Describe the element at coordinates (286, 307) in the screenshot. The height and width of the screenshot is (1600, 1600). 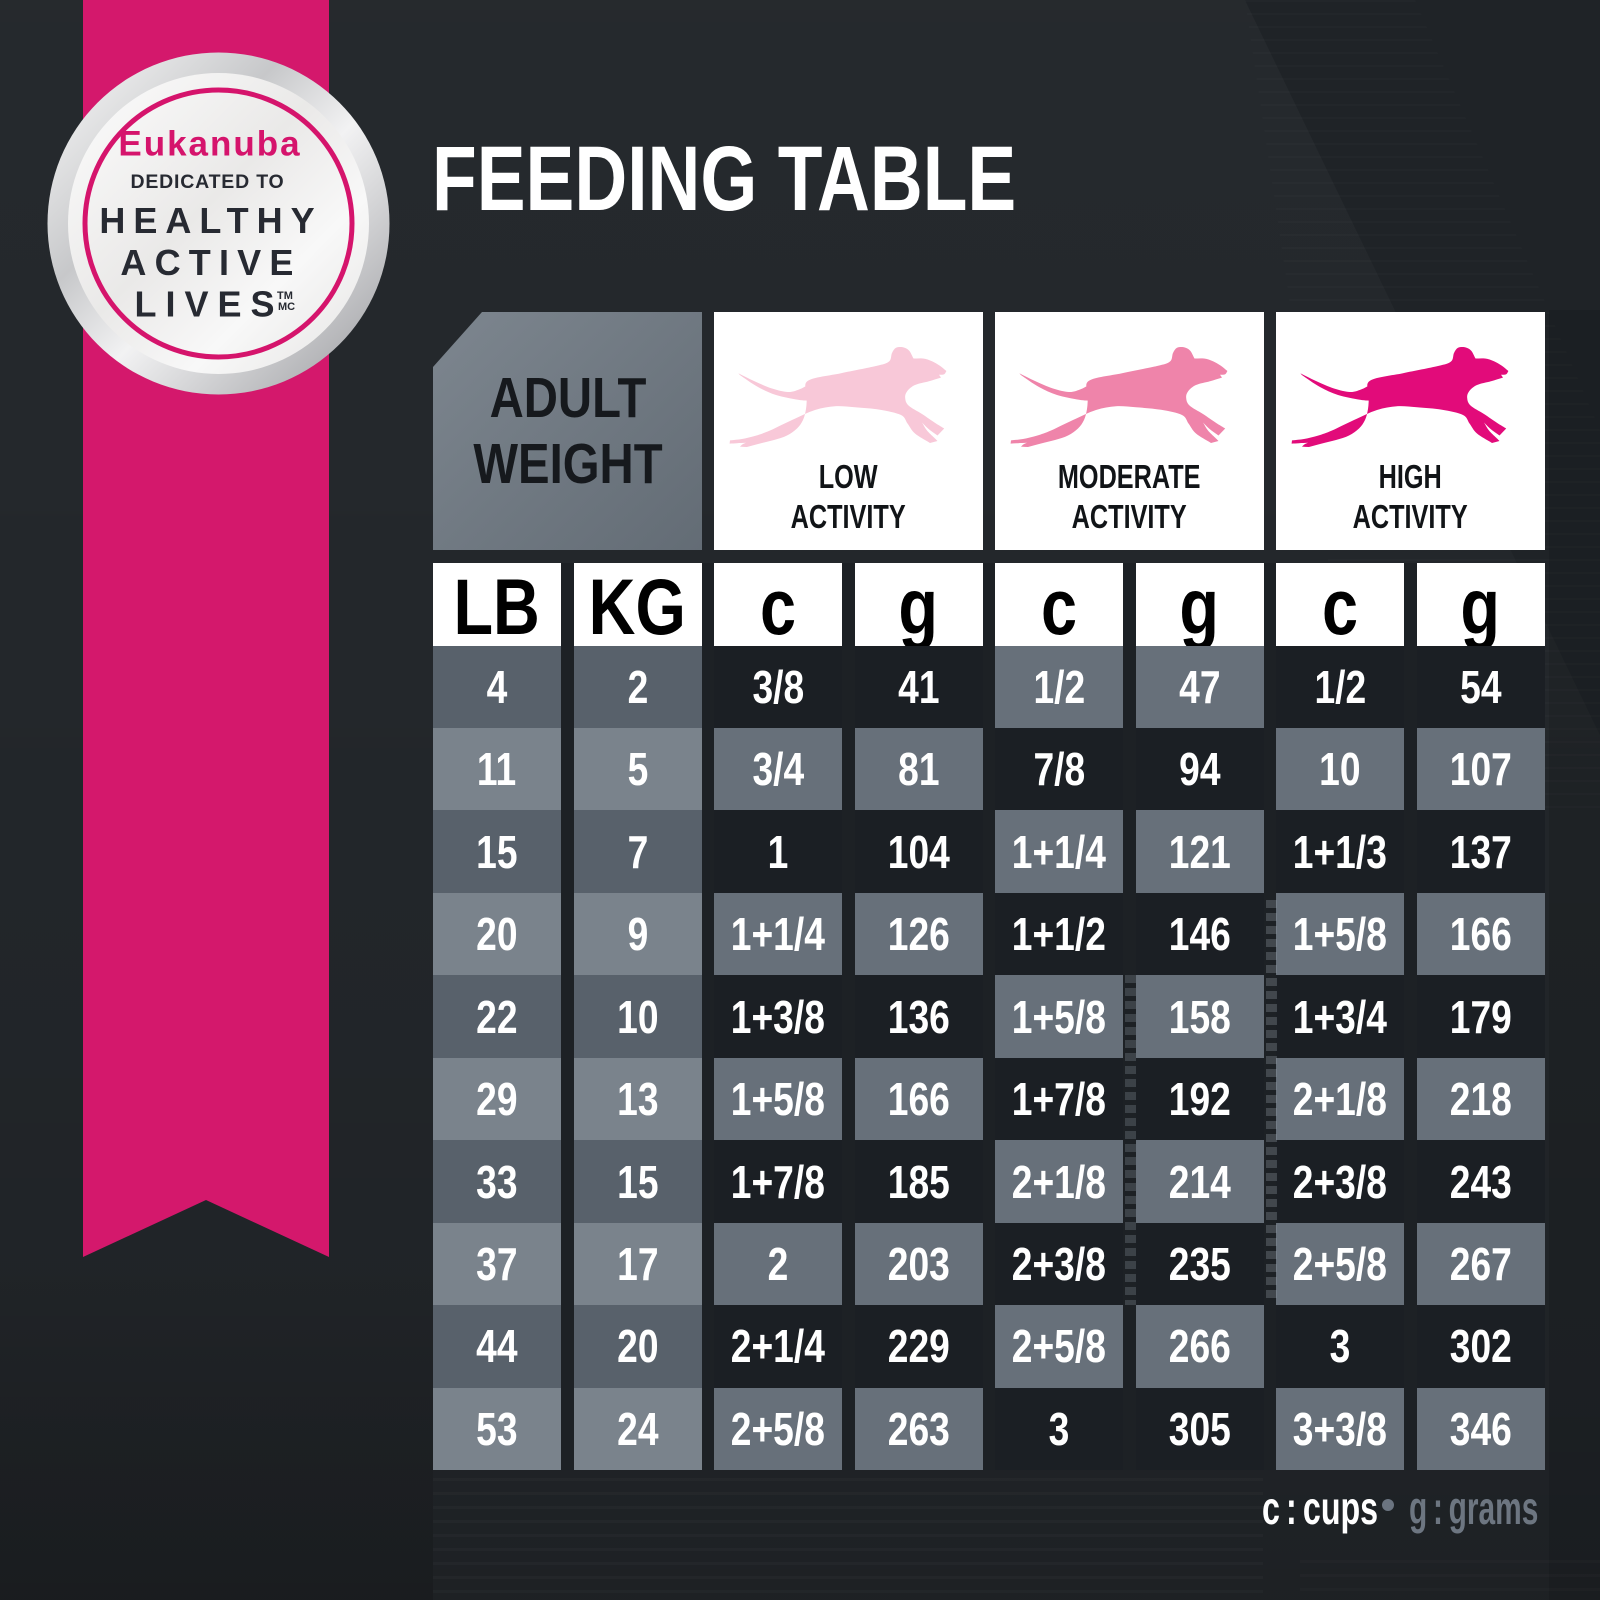
I see `svg-text: MC` at that location.